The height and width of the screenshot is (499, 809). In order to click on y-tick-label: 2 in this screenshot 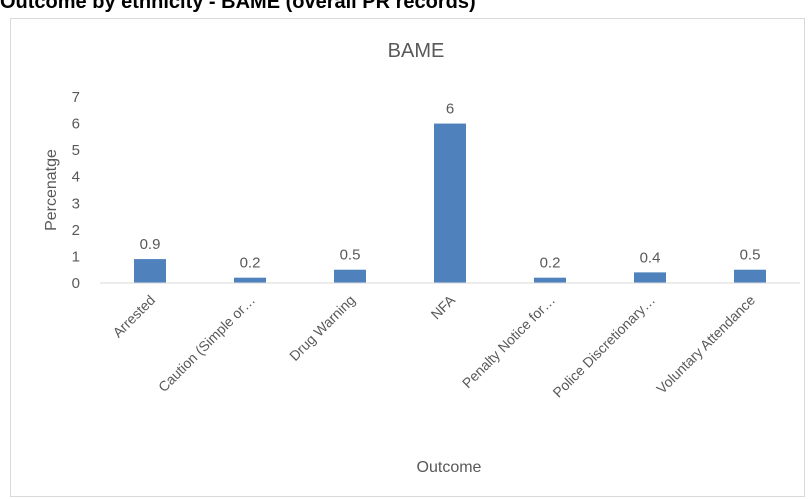, I will do `click(76, 230)`.